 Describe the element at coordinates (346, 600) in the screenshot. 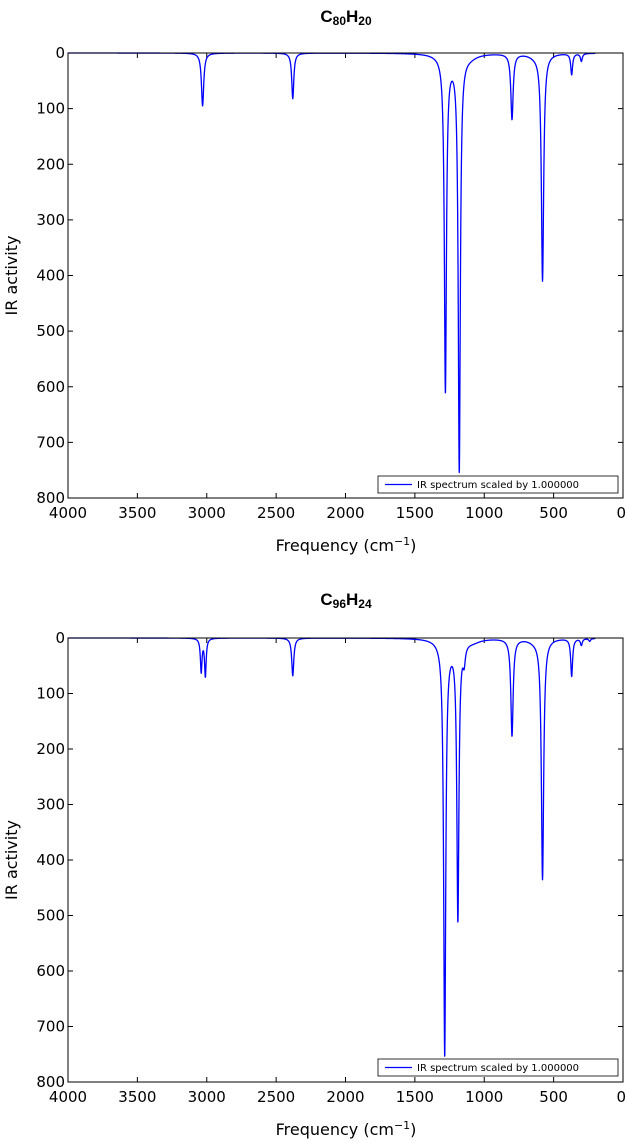

I see `chart-title: C96H24` at that location.